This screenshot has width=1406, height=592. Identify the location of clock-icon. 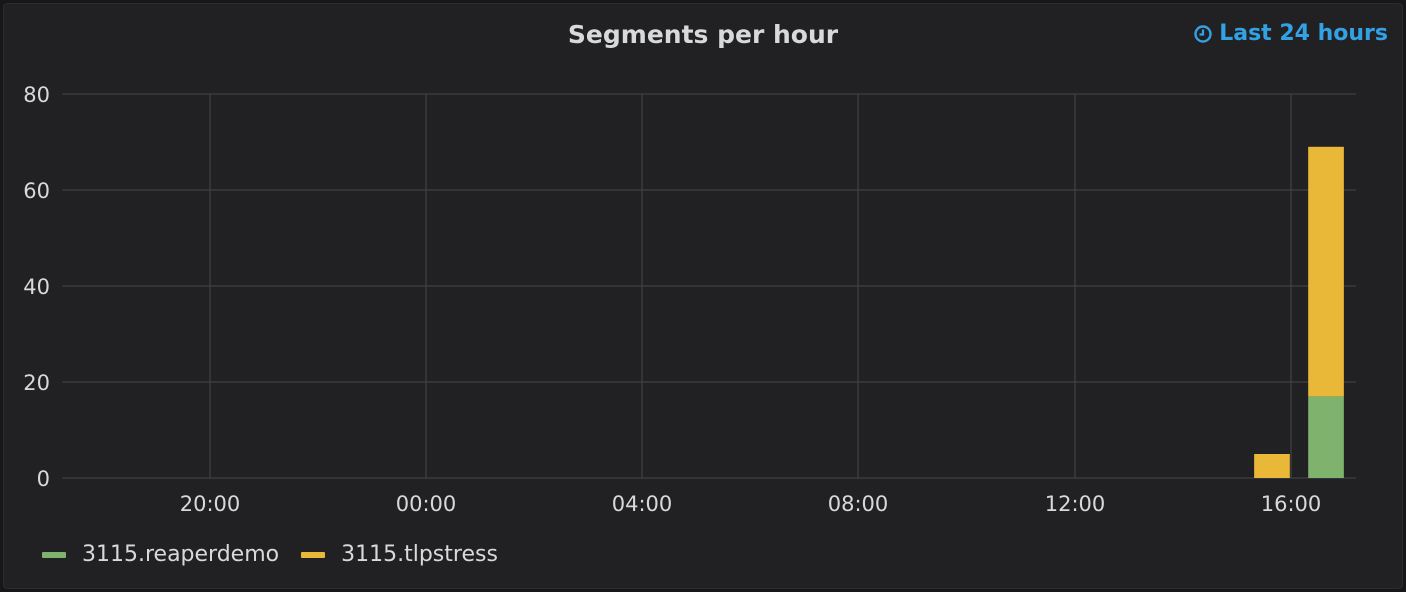
(1203, 34).